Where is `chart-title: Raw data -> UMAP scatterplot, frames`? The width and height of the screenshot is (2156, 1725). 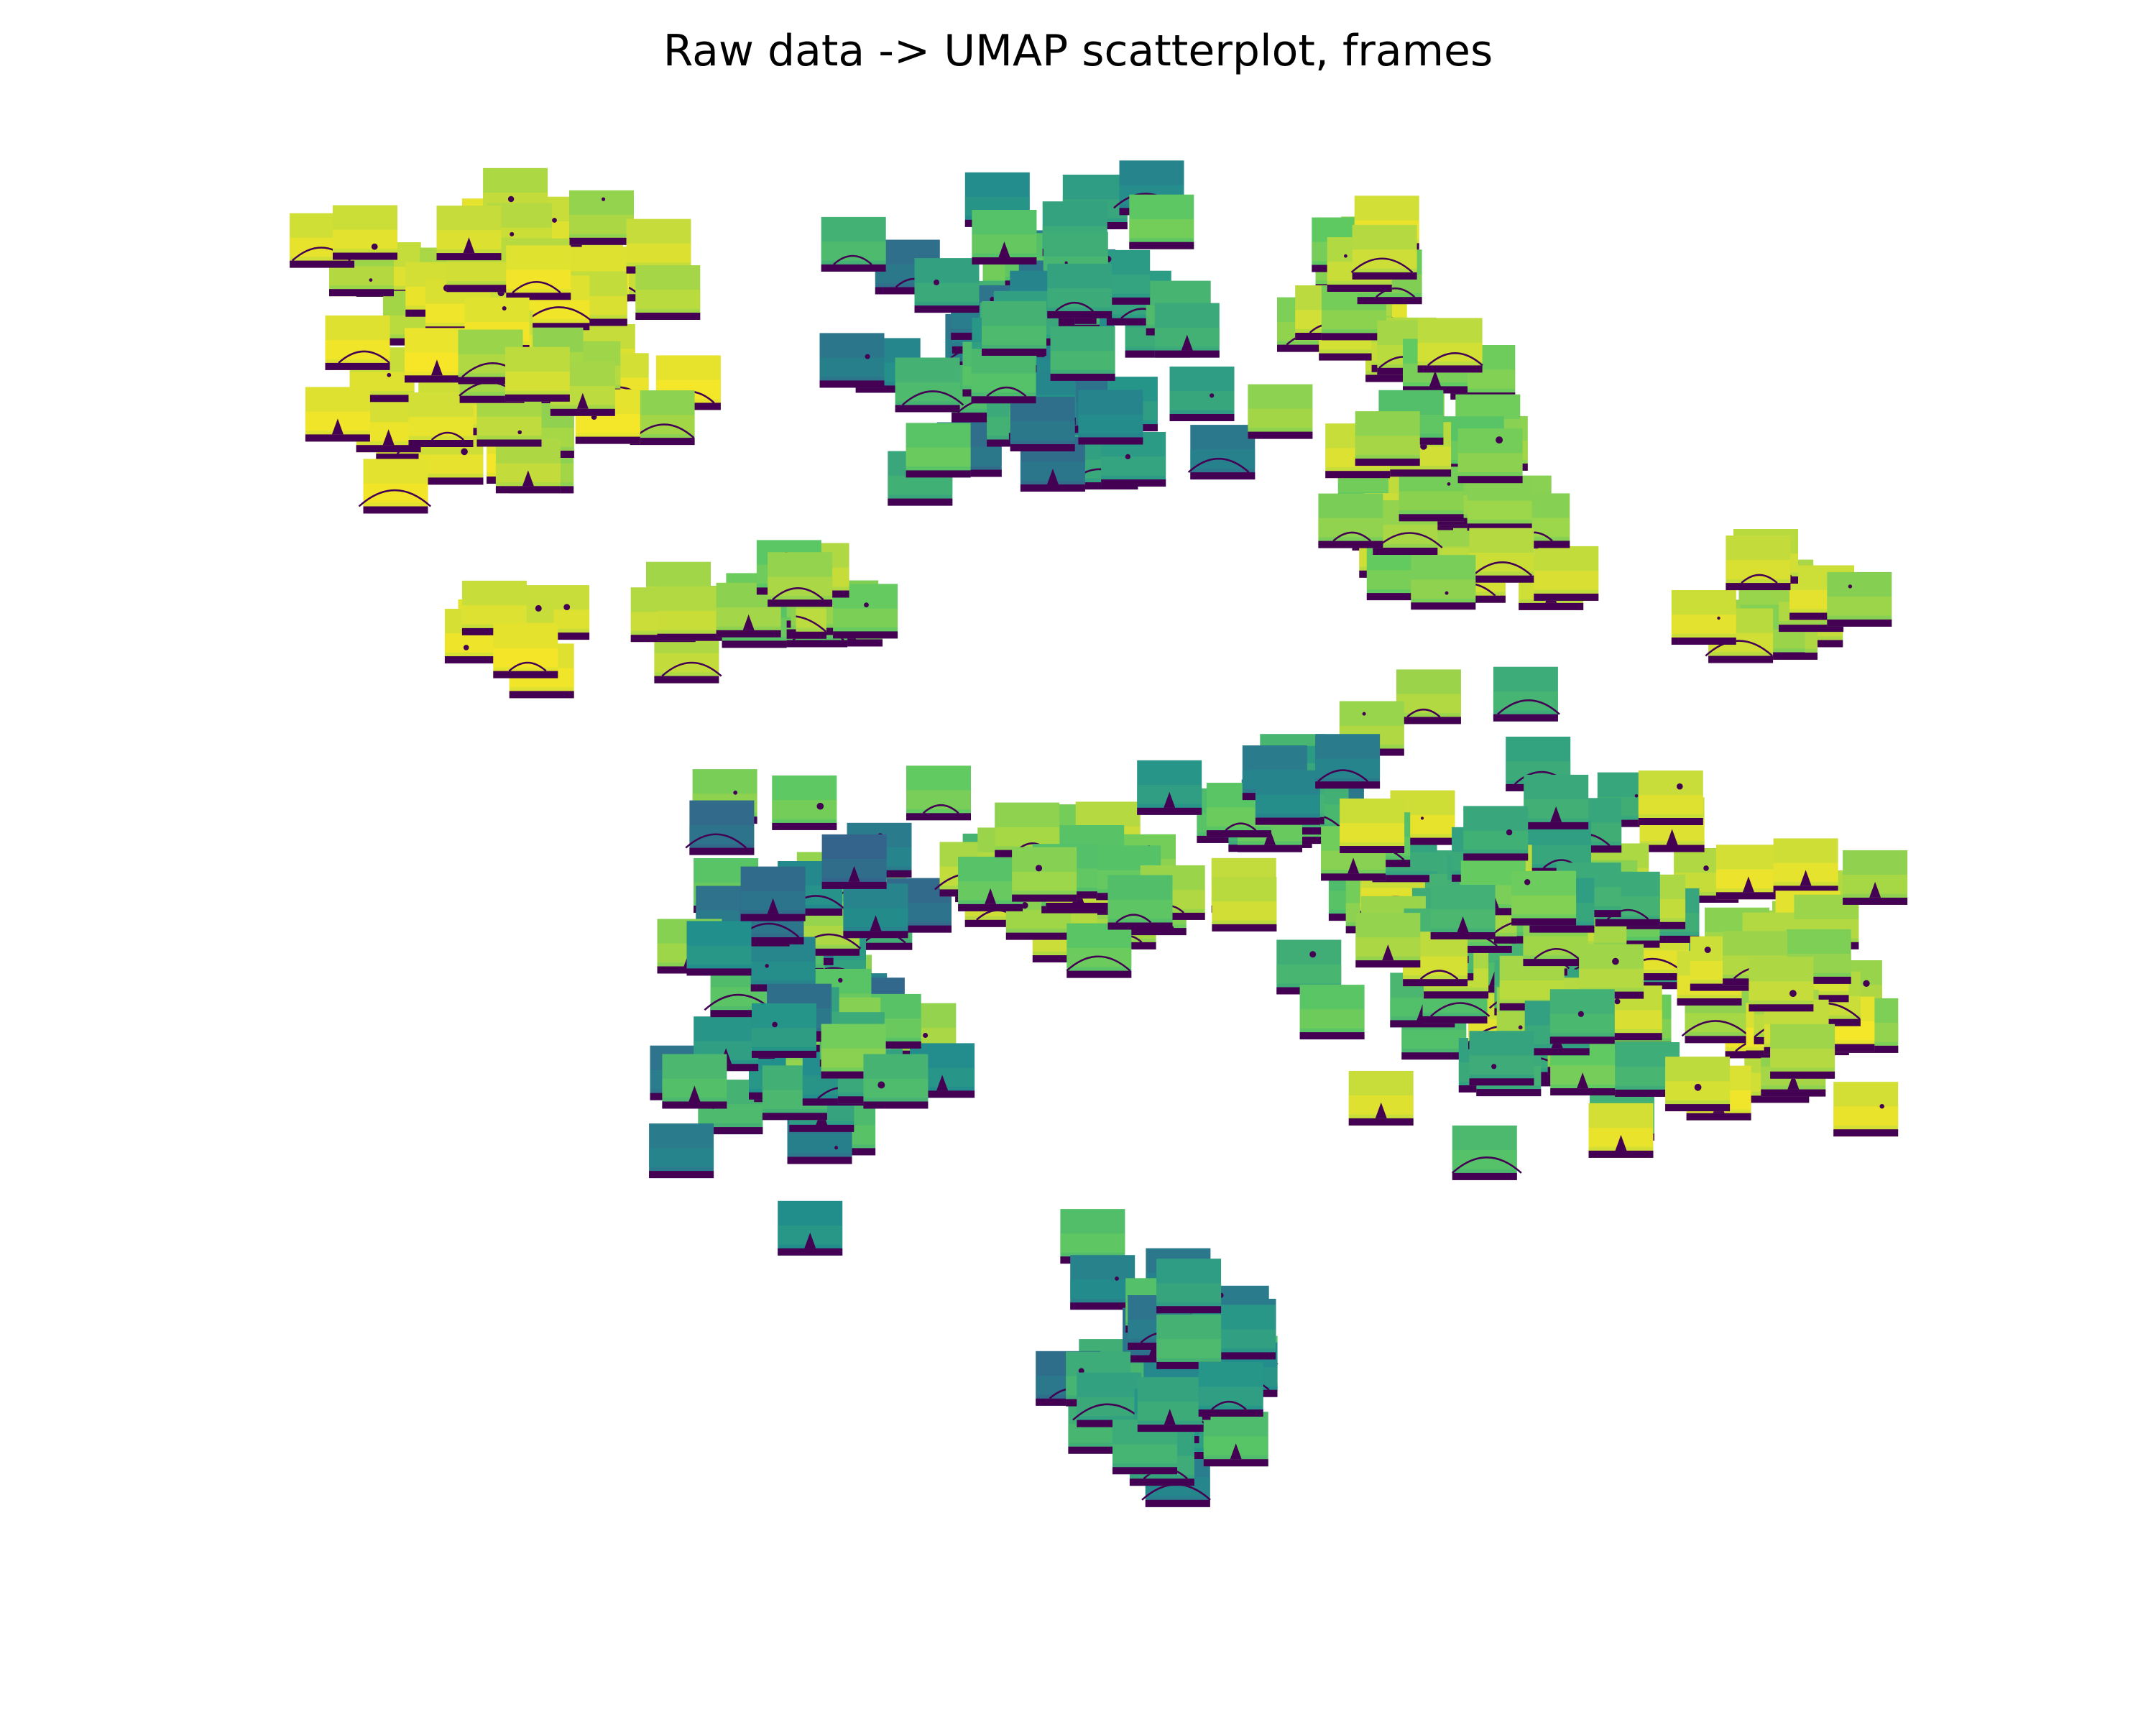
chart-title: Raw data -> UMAP scatterplot, frames is located at coordinates (1078, 51).